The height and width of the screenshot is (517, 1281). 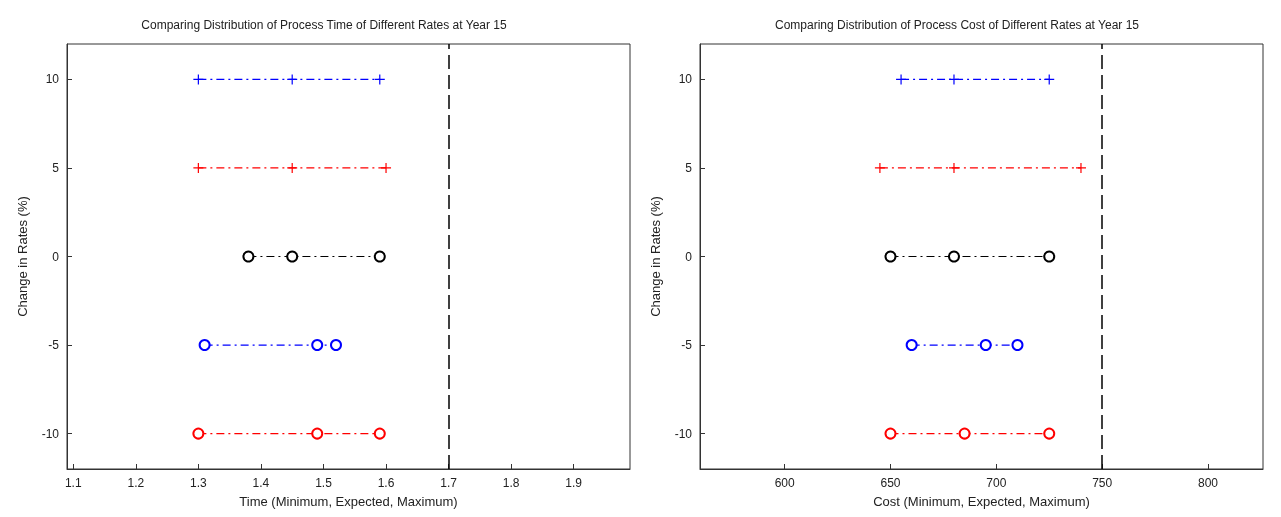 I want to click on x-tick-label: 750, so click(x=1102, y=483).